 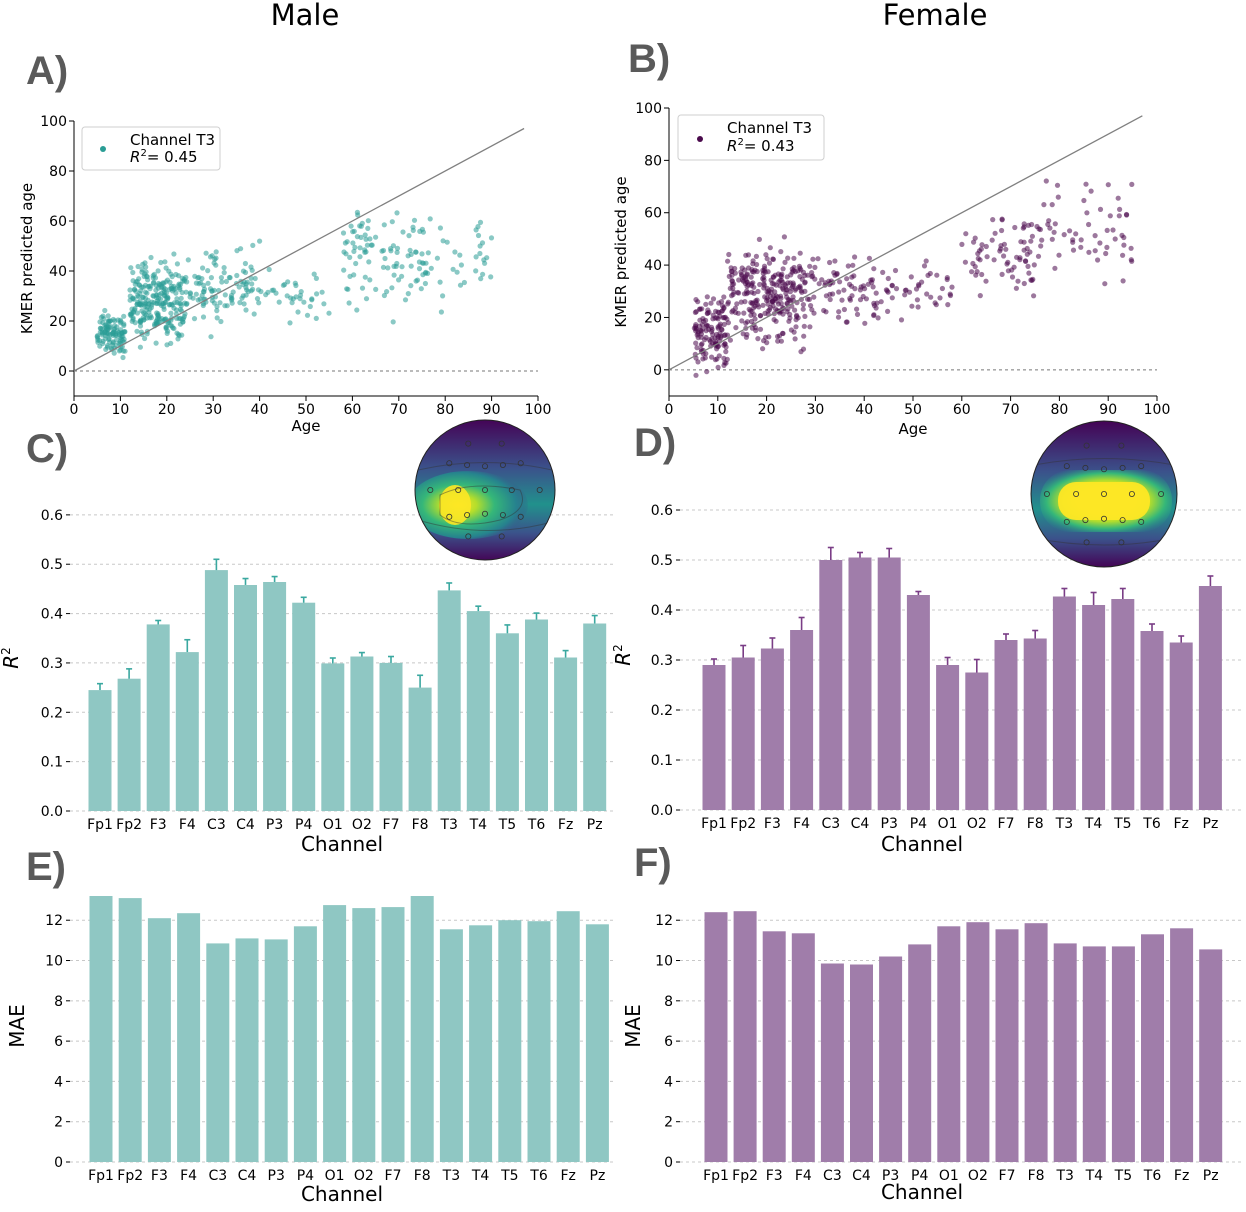 I want to click on column-title-female: Female, so click(x=935, y=16).